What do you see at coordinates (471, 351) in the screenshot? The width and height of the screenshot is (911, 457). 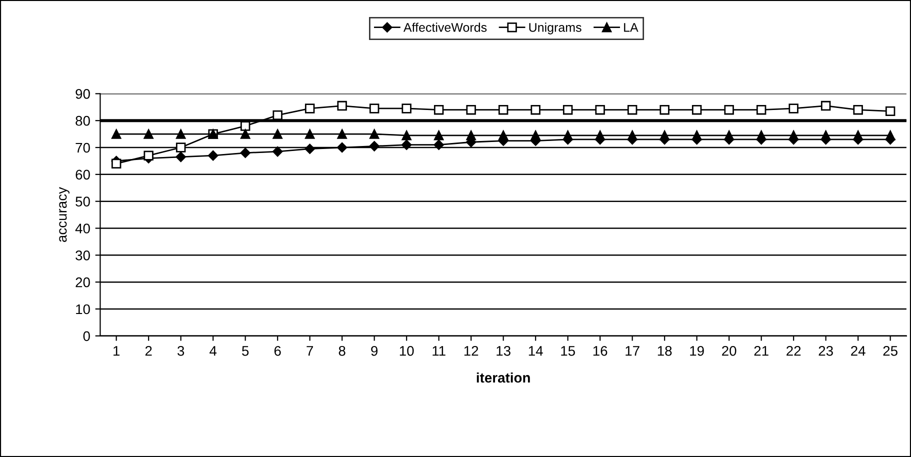 I see `x-tick-label: 12` at bounding box center [471, 351].